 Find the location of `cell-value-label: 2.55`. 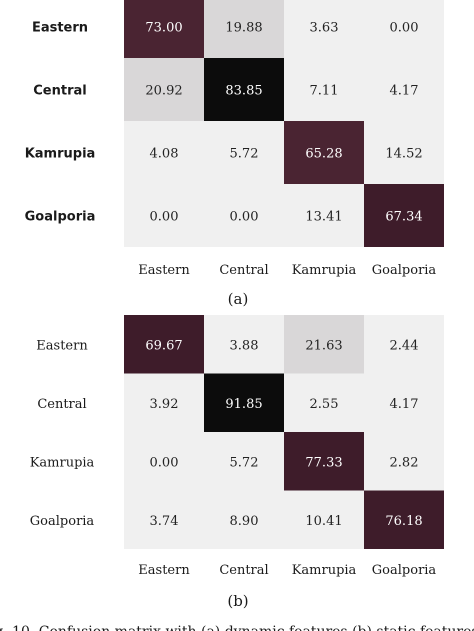

cell-value-label: 2.55 is located at coordinates (324, 404).